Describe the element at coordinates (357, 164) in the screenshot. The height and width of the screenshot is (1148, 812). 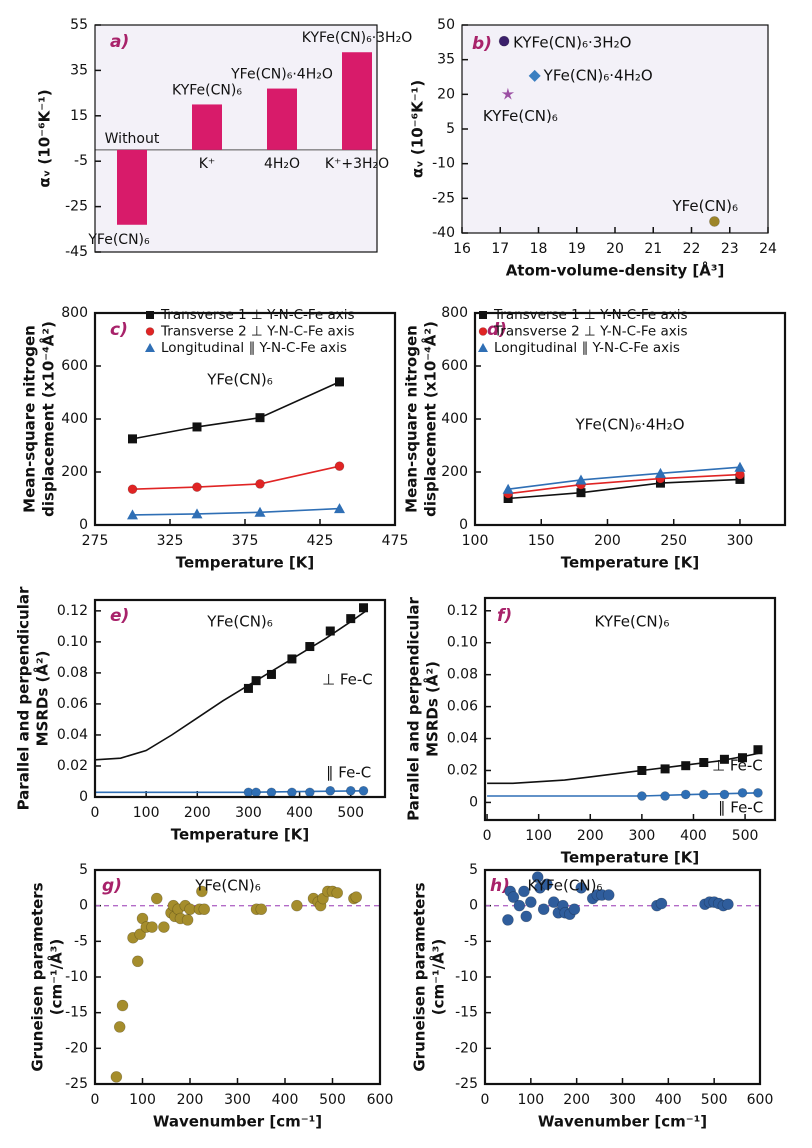
I see `category-label: K⁺+3H₂O` at that location.